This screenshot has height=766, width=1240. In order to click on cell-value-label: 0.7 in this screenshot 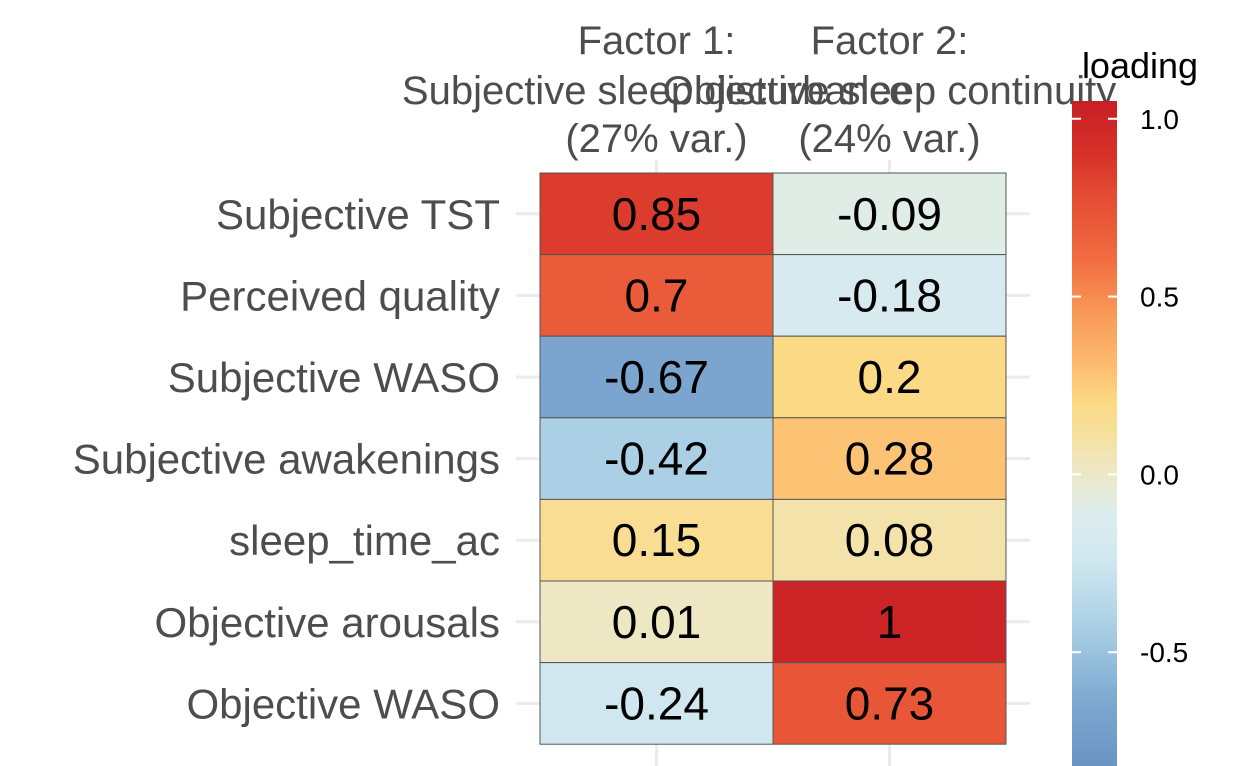, I will do `click(657, 295)`.